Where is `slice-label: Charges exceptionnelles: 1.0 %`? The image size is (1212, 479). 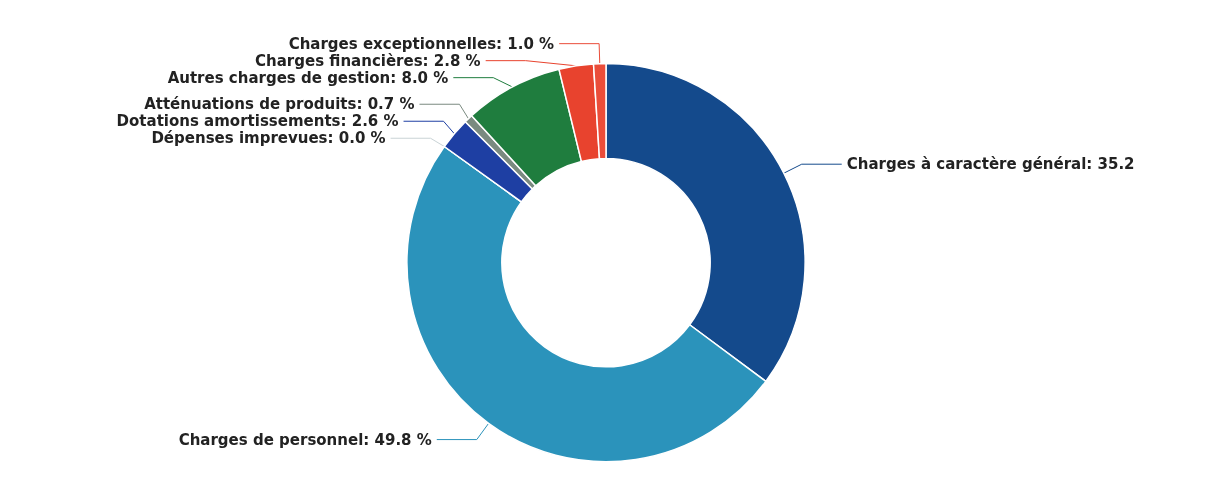 slice-label: Charges exceptionnelles: 1.0 % is located at coordinates (421, 43).